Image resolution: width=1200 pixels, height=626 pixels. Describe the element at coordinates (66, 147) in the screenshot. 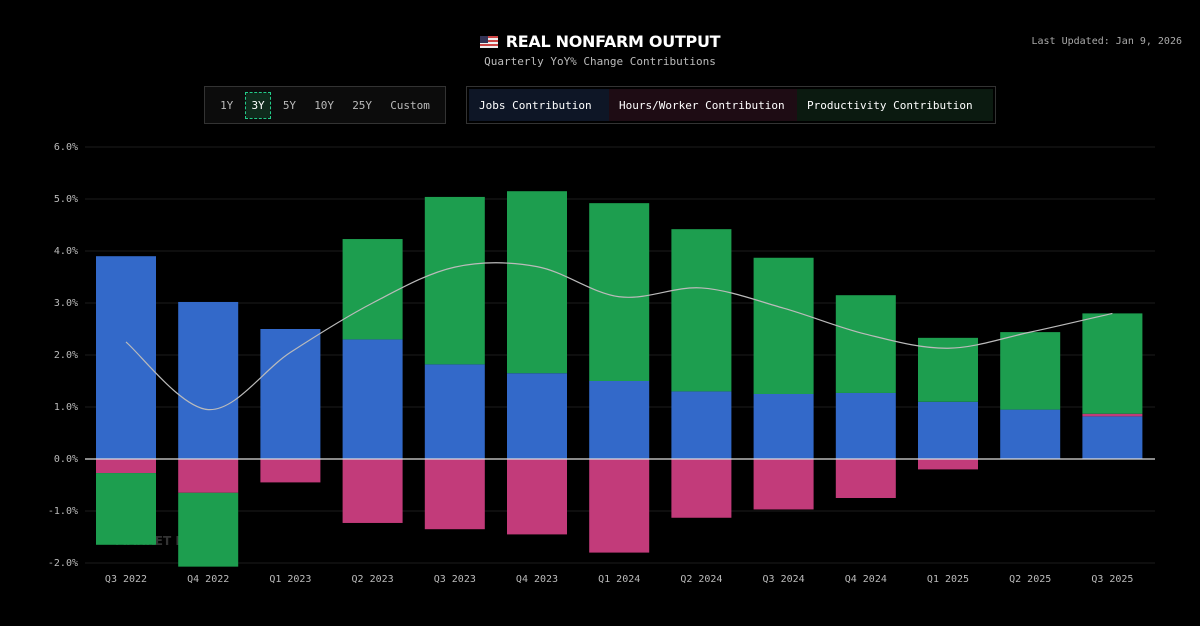

I see `y-tick-label: 6.0%` at that location.